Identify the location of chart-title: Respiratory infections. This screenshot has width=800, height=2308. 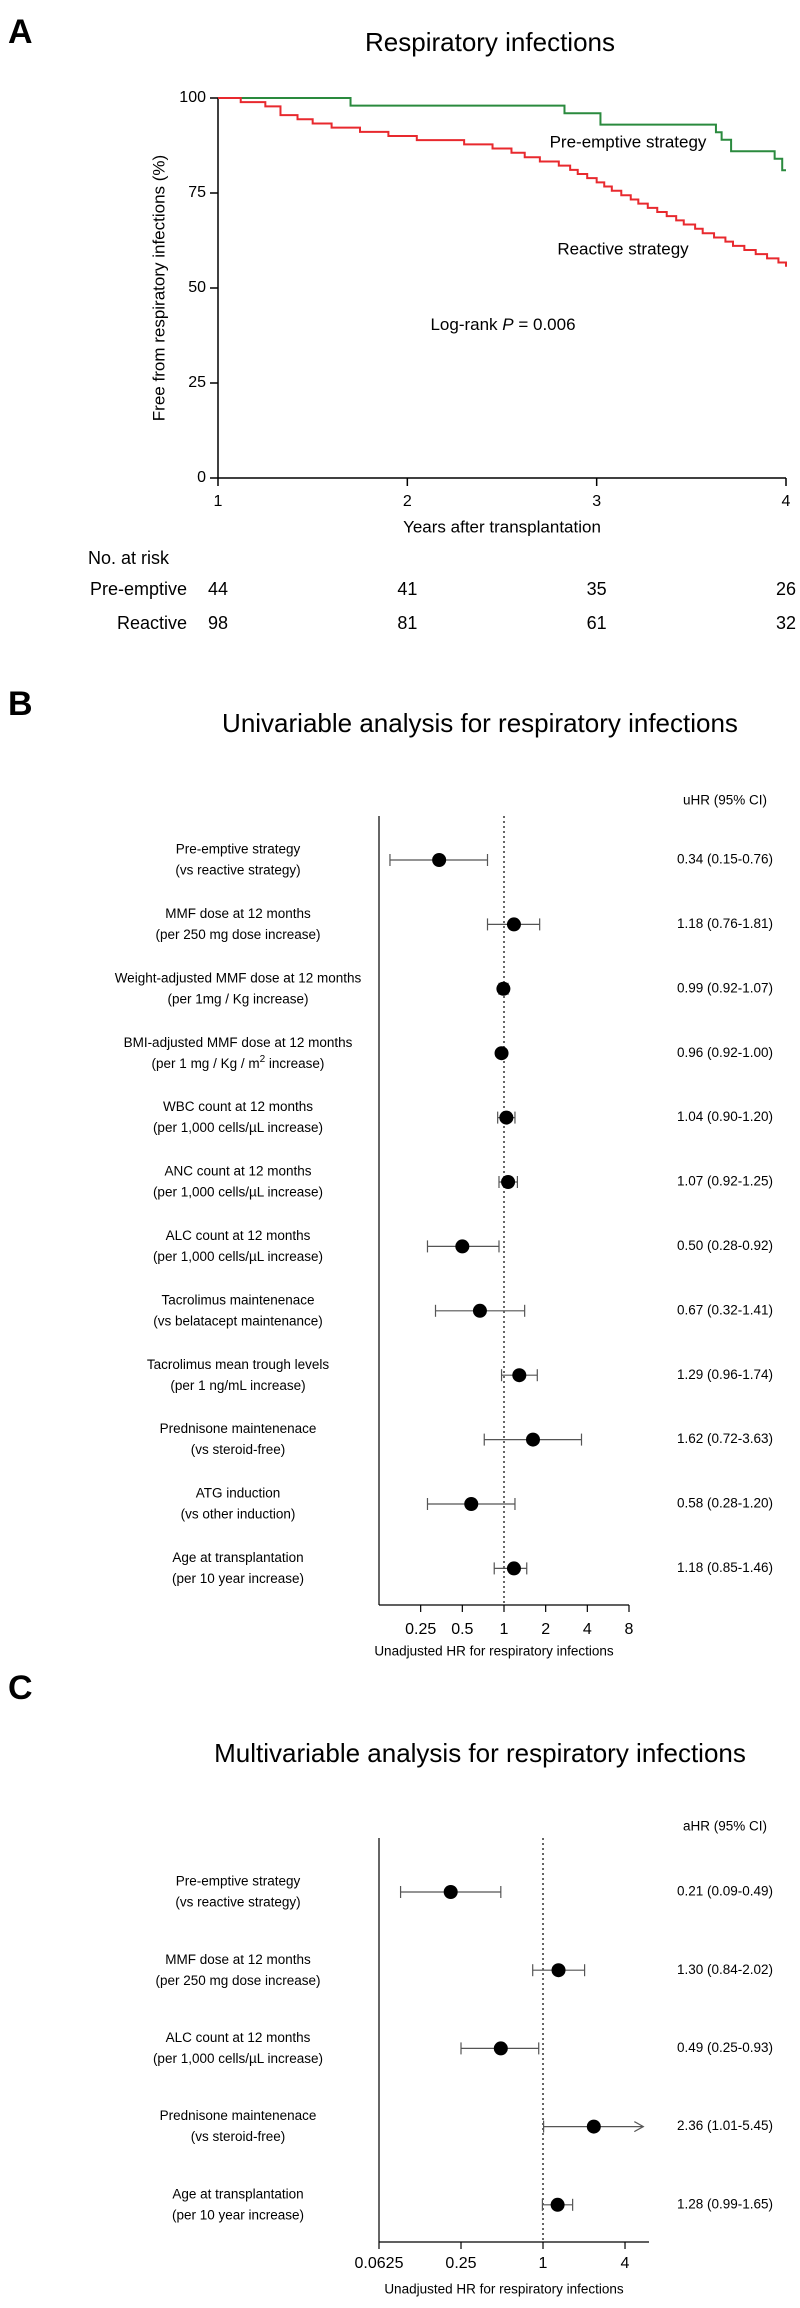
(490, 42).